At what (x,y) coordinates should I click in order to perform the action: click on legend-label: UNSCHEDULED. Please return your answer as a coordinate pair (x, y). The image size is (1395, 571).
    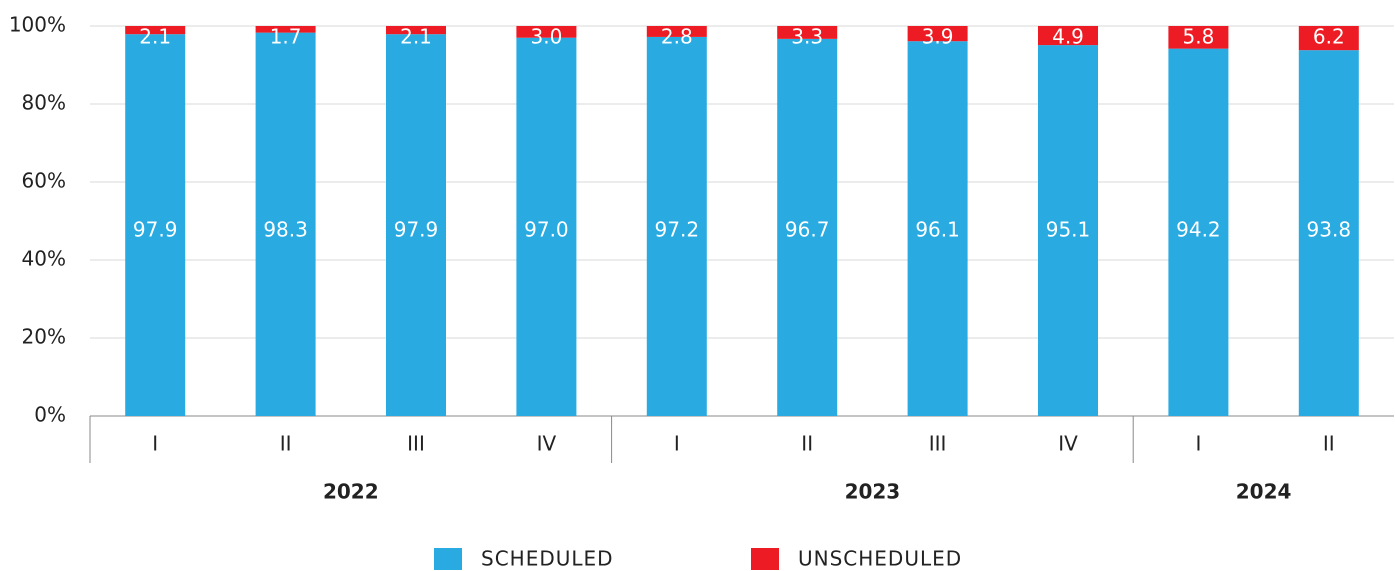
    Looking at the image, I should click on (880, 559).